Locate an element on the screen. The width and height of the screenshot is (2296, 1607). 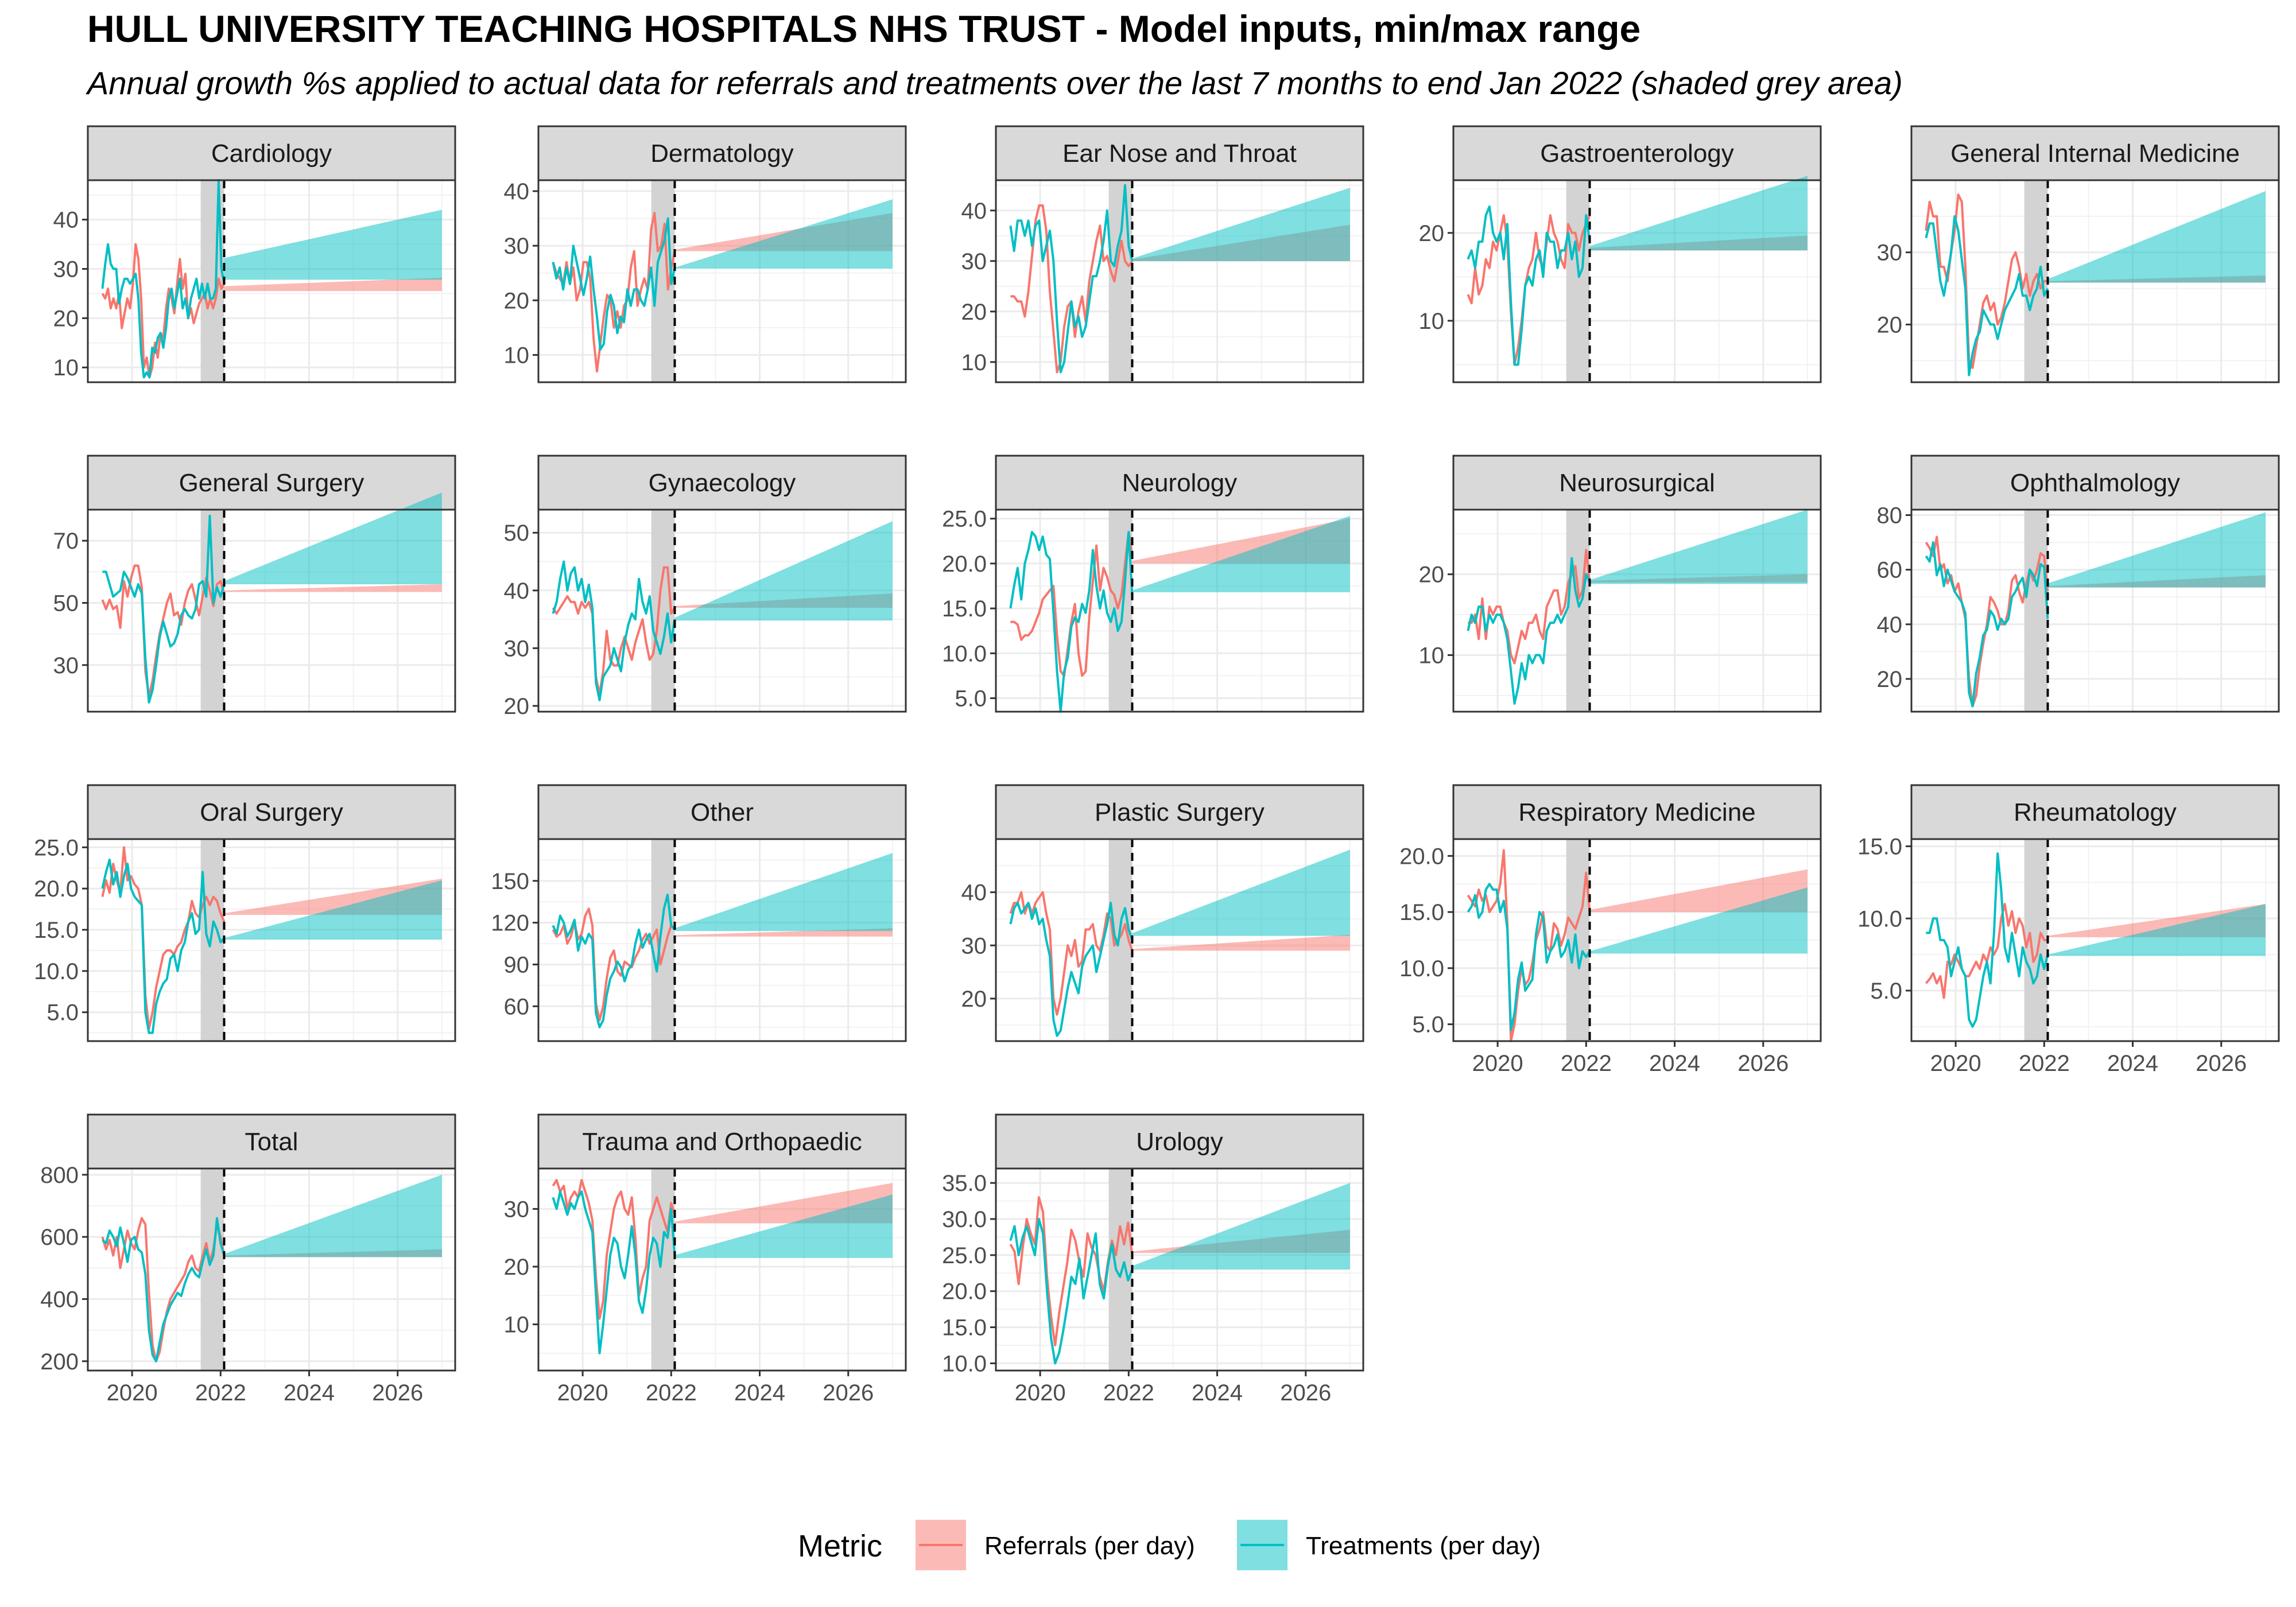
panel-general-surgery: General Surgery 30 50 70 is located at coordinates (254, 584).